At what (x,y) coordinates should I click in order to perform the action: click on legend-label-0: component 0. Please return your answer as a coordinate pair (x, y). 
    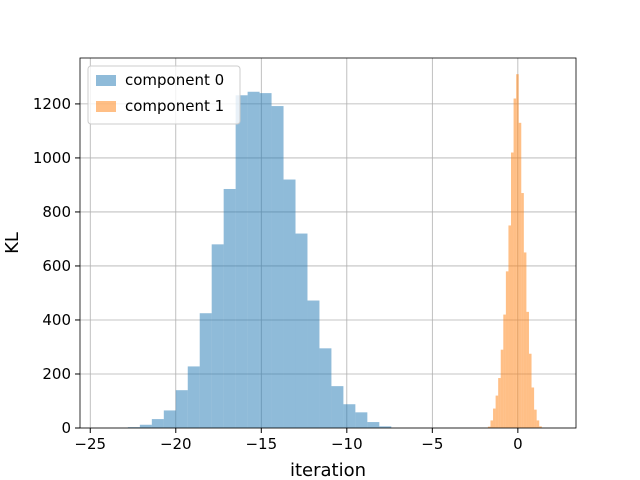
    Looking at the image, I should click on (174, 80).